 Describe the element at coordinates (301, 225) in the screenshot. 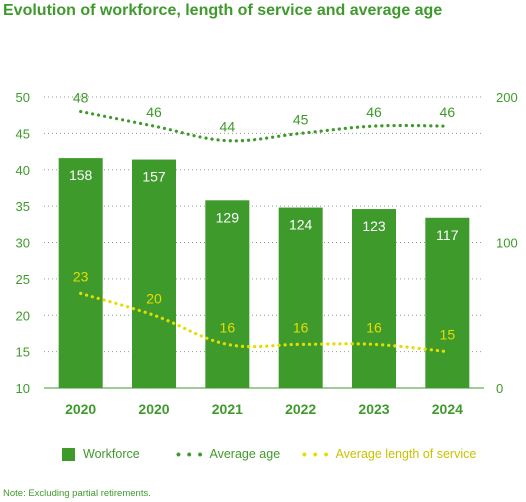

I see `workforce-bar-label: 124` at that location.